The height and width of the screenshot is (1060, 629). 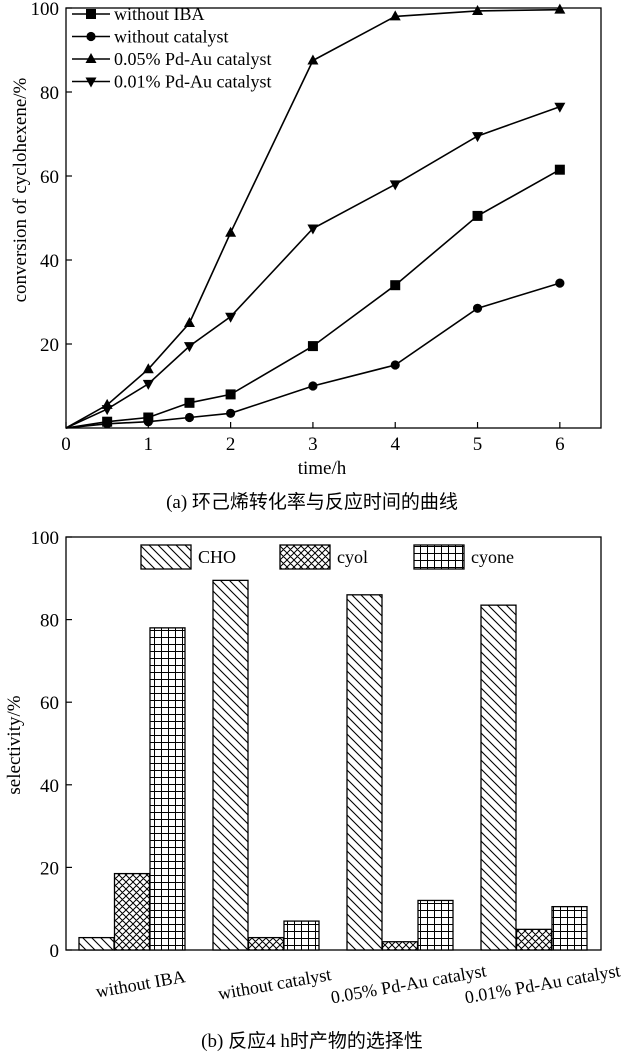 What do you see at coordinates (159, 14) in the screenshot?
I see `legend-label: without IBA` at bounding box center [159, 14].